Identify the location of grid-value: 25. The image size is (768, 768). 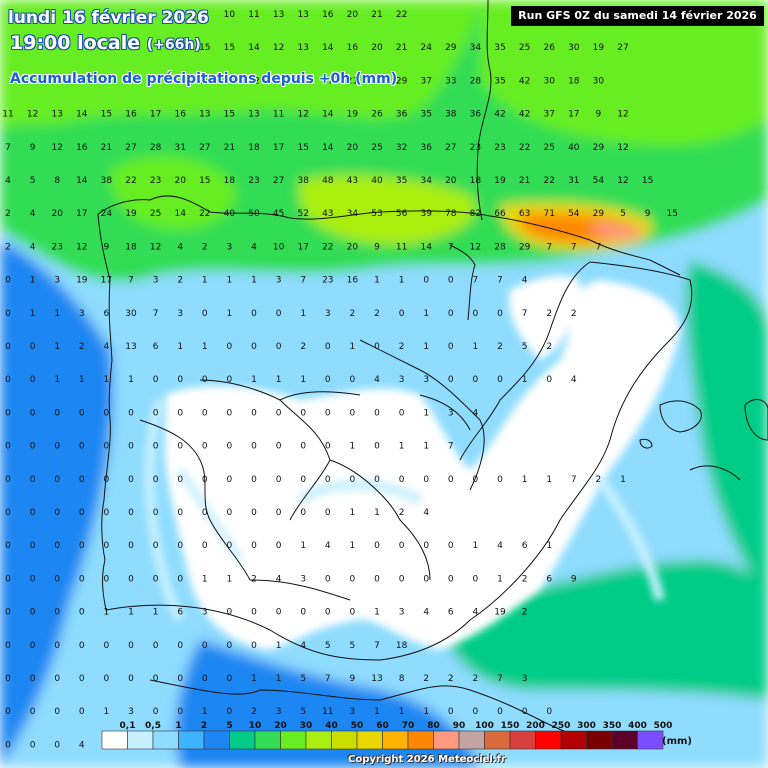
(155, 214).